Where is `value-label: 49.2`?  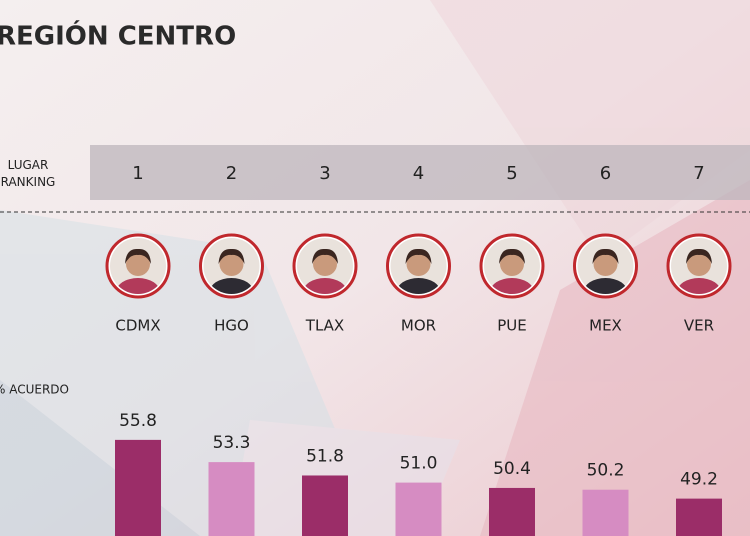
value-label: 49.2 is located at coordinates (699, 480).